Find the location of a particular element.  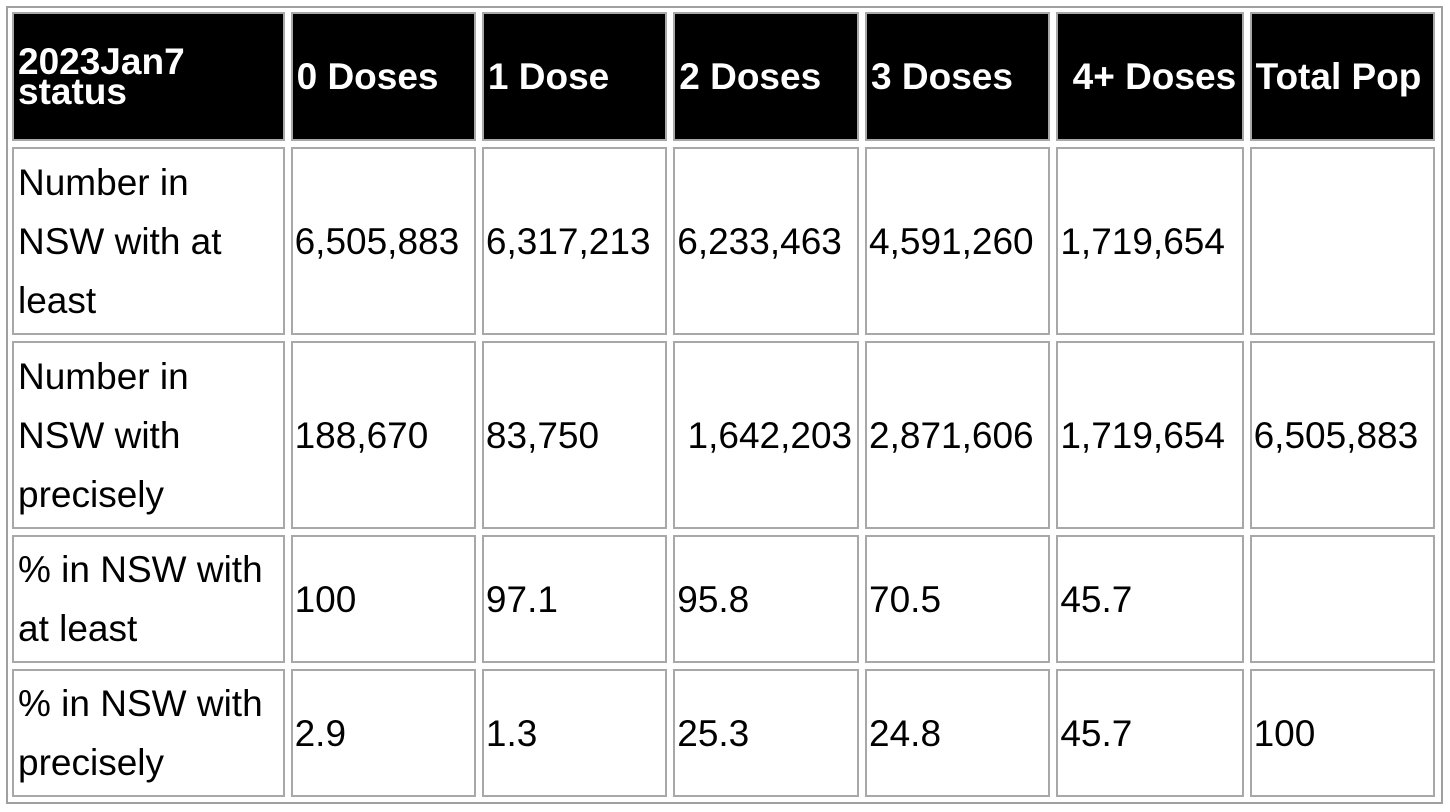

header-2-doses: 2 Doses is located at coordinates (766, 76).